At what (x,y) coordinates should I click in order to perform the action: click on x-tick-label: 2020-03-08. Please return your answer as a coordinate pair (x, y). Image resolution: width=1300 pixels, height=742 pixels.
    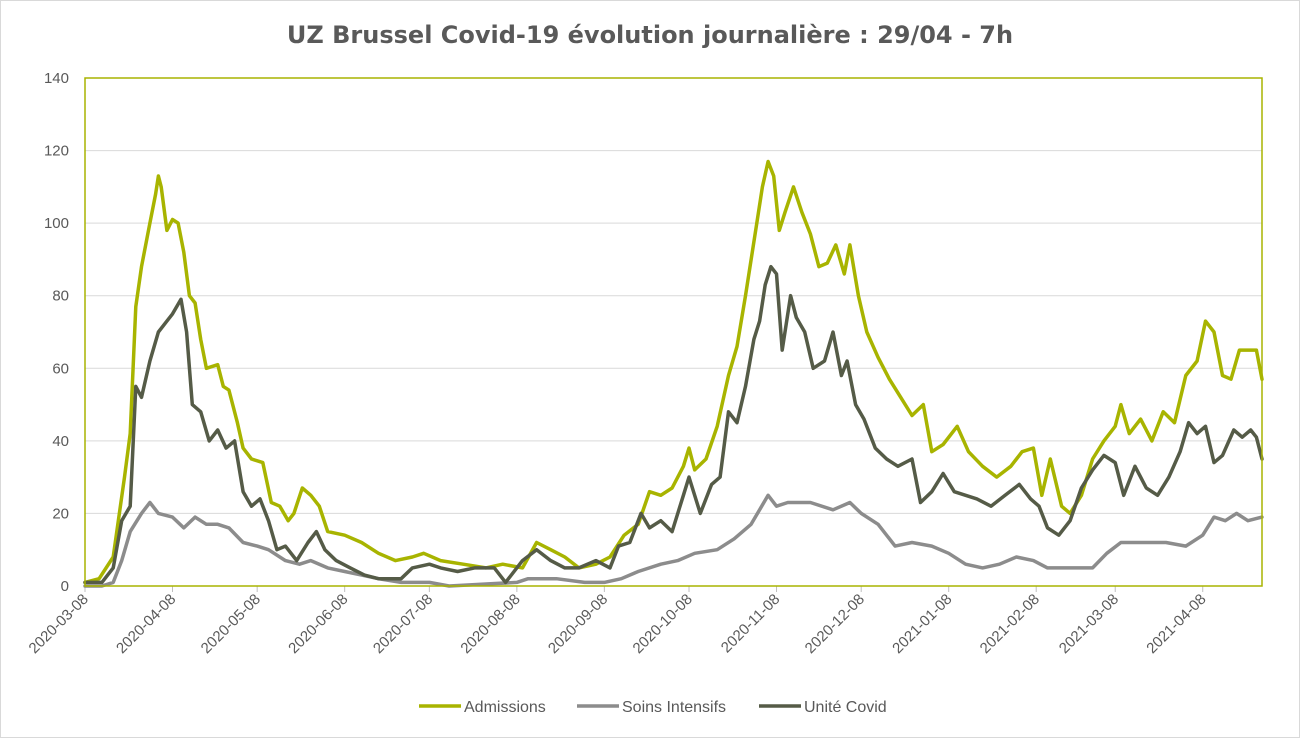
    Looking at the image, I should click on (59, 624).